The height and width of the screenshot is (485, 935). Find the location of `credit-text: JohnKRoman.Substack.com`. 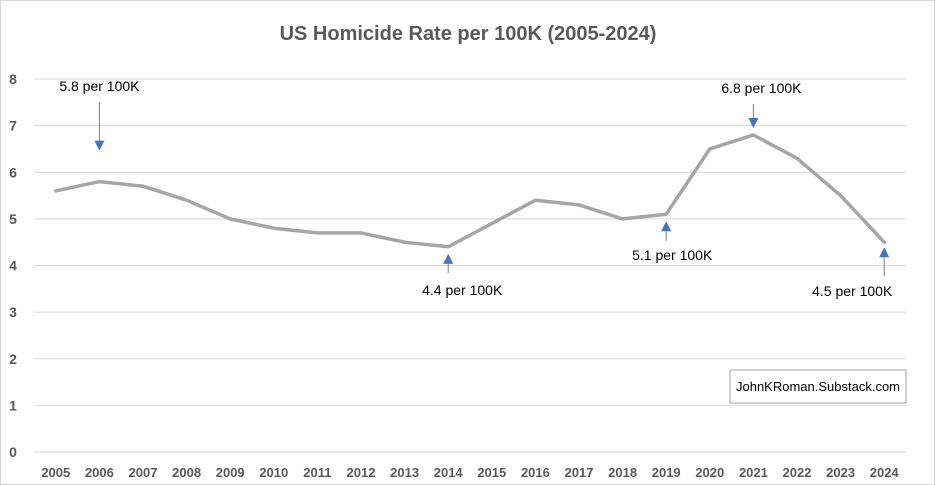

credit-text: JohnKRoman.Substack.com is located at coordinates (818, 386).